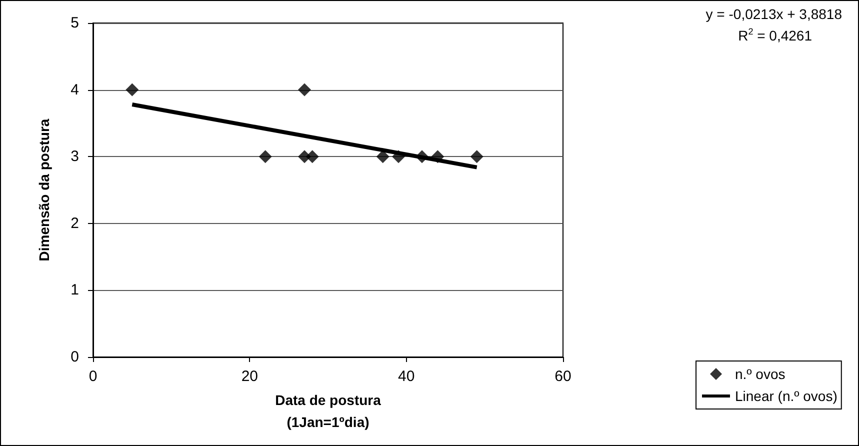 The width and height of the screenshot is (859, 446). What do you see at coordinates (328, 411) in the screenshot?
I see `x-axis-title: Data de postura (1Jan=1ºdia)` at bounding box center [328, 411].